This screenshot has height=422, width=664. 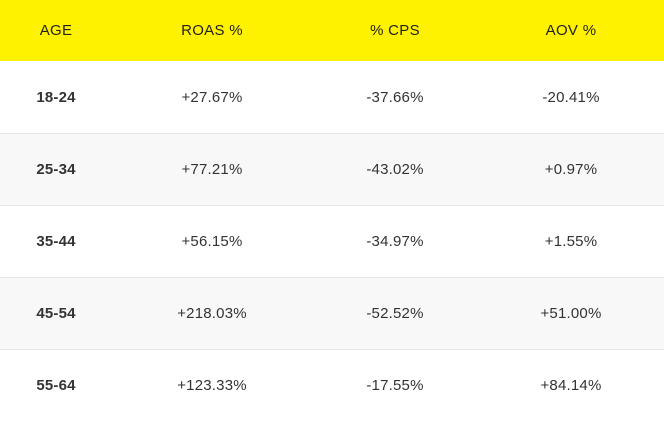 What do you see at coordinates (571, 97) in the screenshot?
I see `aov-cell: -20.41%` at bounding box center [571, 97].